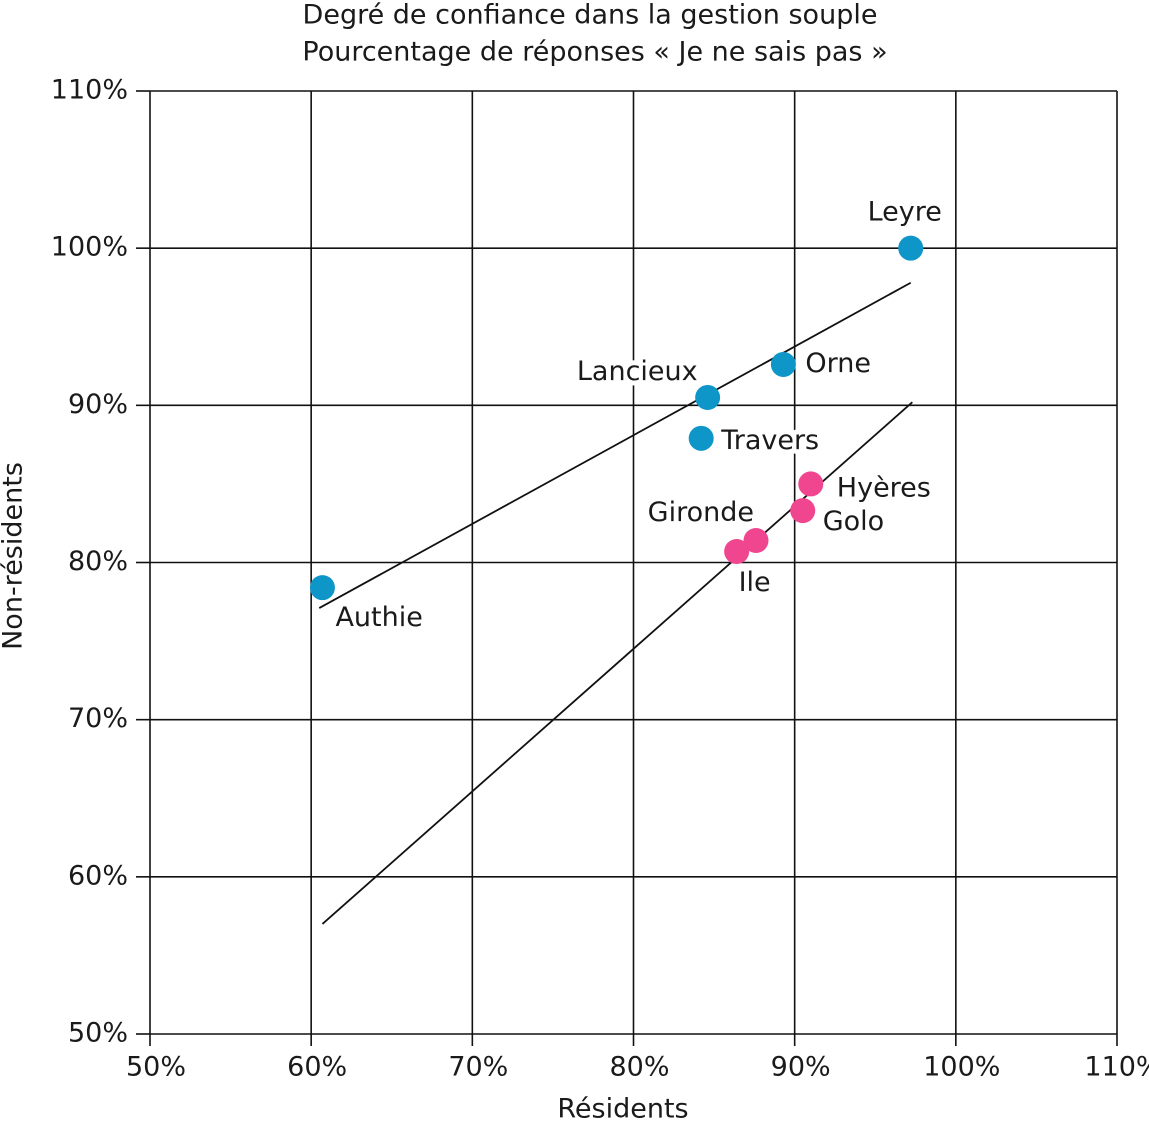  What do you see at coordinates (98, 1033) in the screenshot?
I see `y-tick-label: 50%` at bounding box center [98, 1033].